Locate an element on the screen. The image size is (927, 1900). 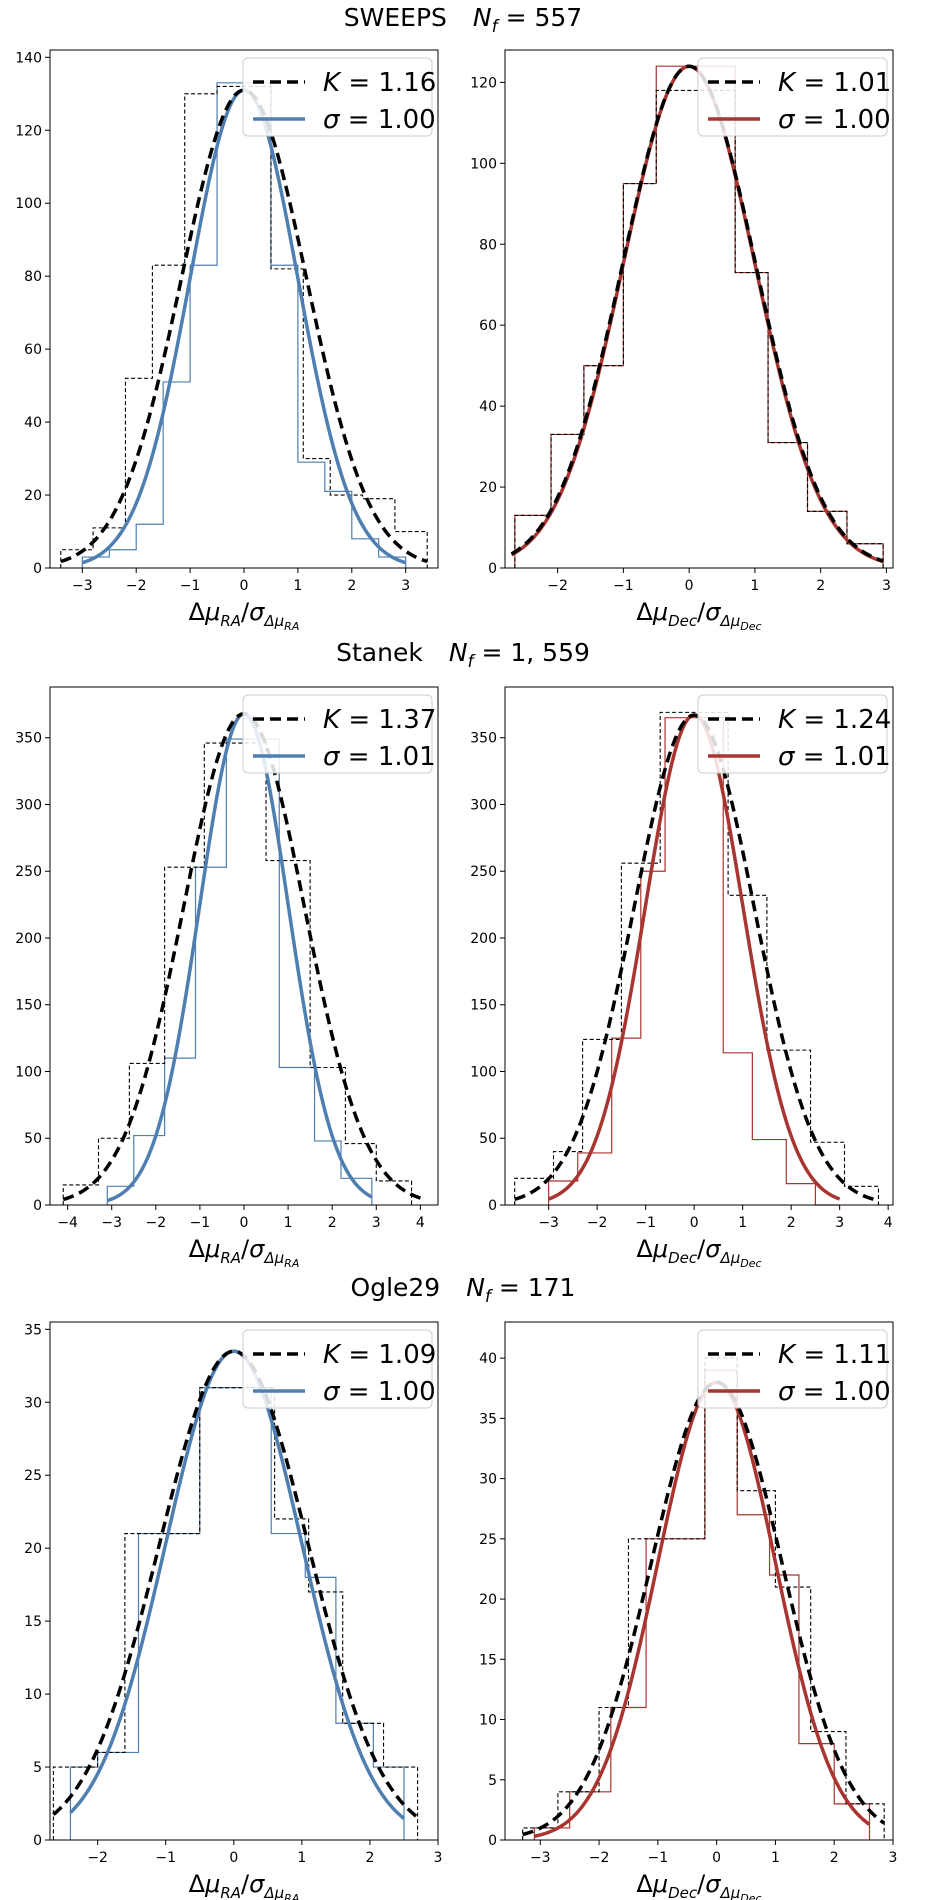
legend-k-value: 1.11 is located at coordinates (862, 1355).